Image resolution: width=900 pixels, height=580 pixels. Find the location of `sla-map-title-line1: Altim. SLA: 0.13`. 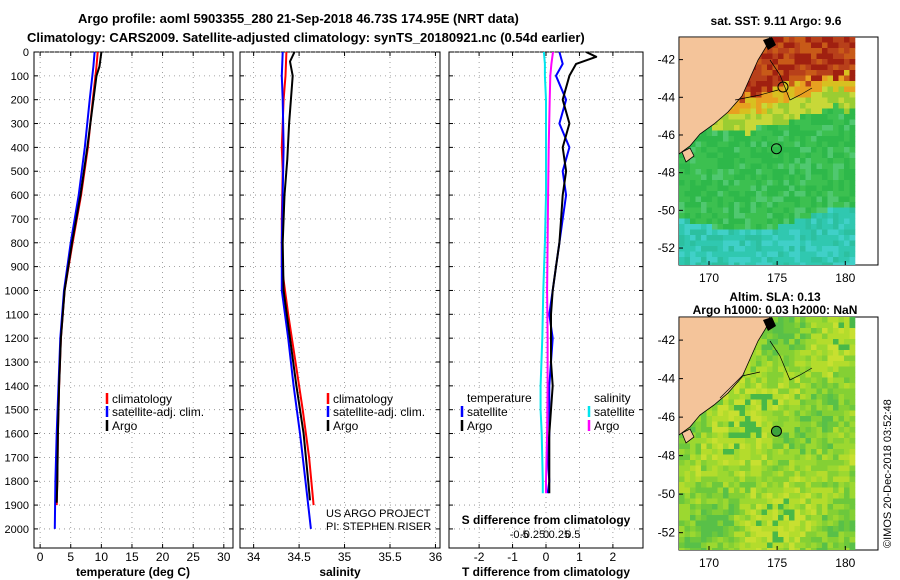

sla-map-title-line1: Altim. SLA: 0.13 is located at coordinates (775, 297).